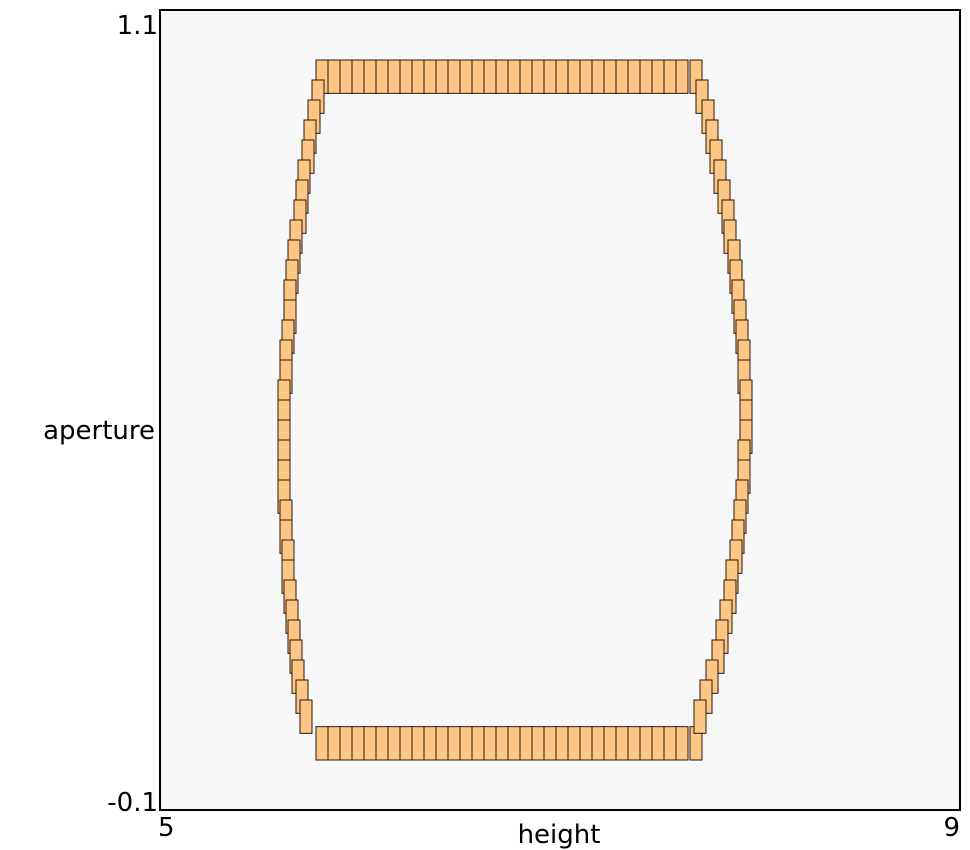  I want to click on x-axis-label: height, so click(559, 835).